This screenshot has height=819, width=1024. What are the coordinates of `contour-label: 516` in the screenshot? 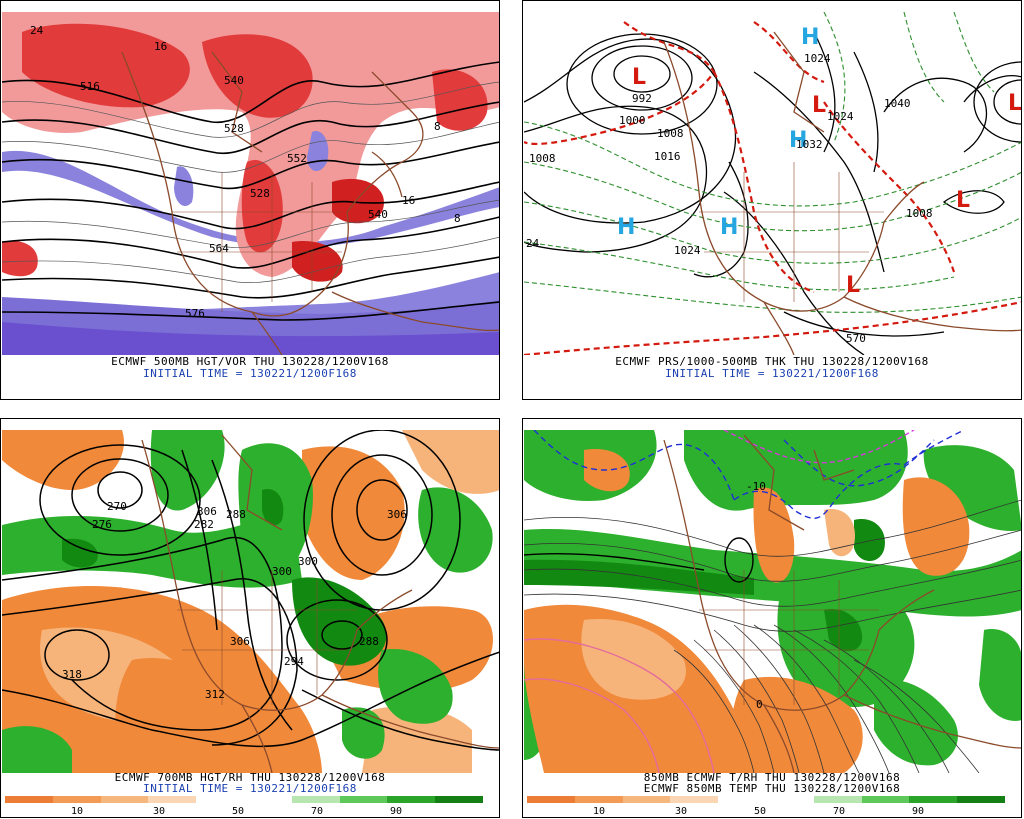 It's located at (90, 86).